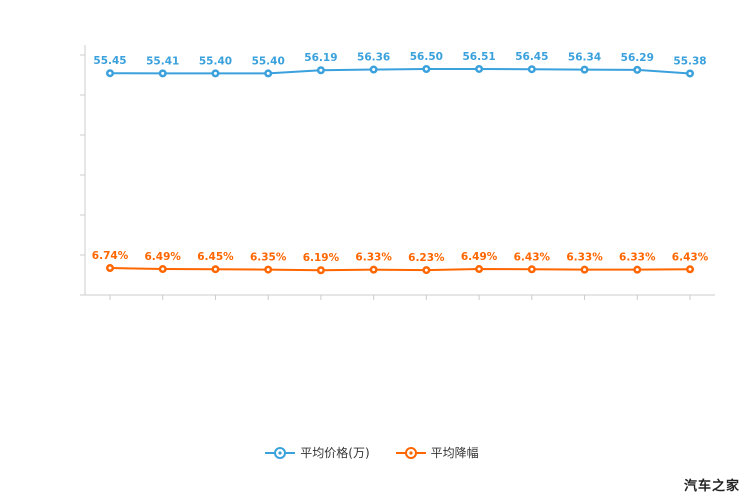  What do you see at coordinates (454, 453) in the screenshot?
I see `legend-label-avg-discount: 平均降幅` at bounding box center [454, 453].